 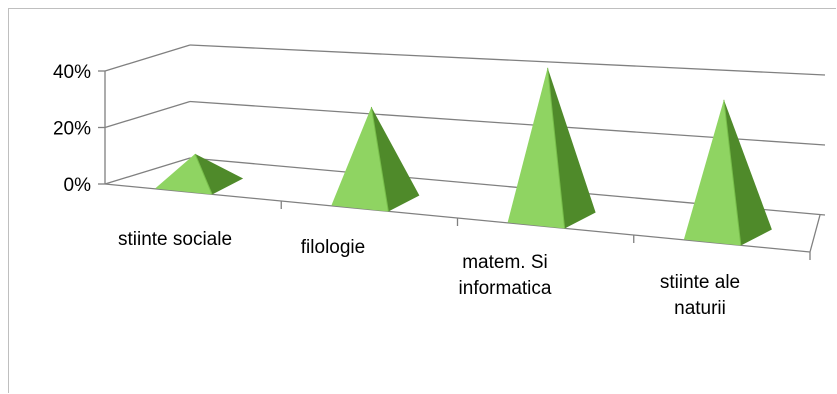 I want to click on category-label: stiinte sociale, so click(x=175, y=239).